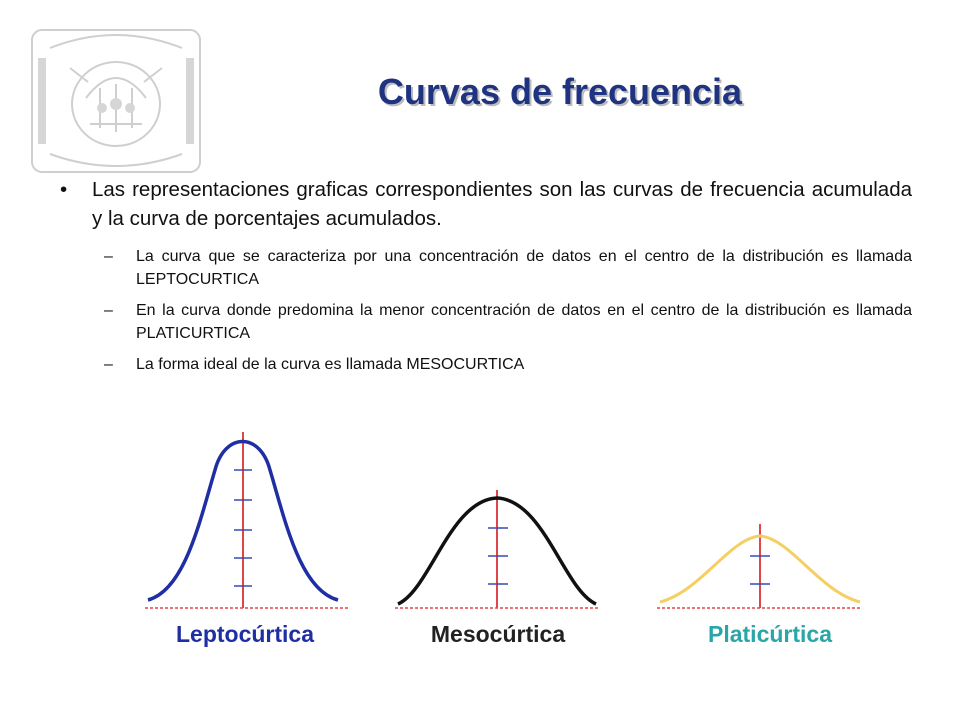  What do you see at coordinates (243, 520) in the screenshot?
I see `leptocurtica-curve` at bounding box center [243, 520].